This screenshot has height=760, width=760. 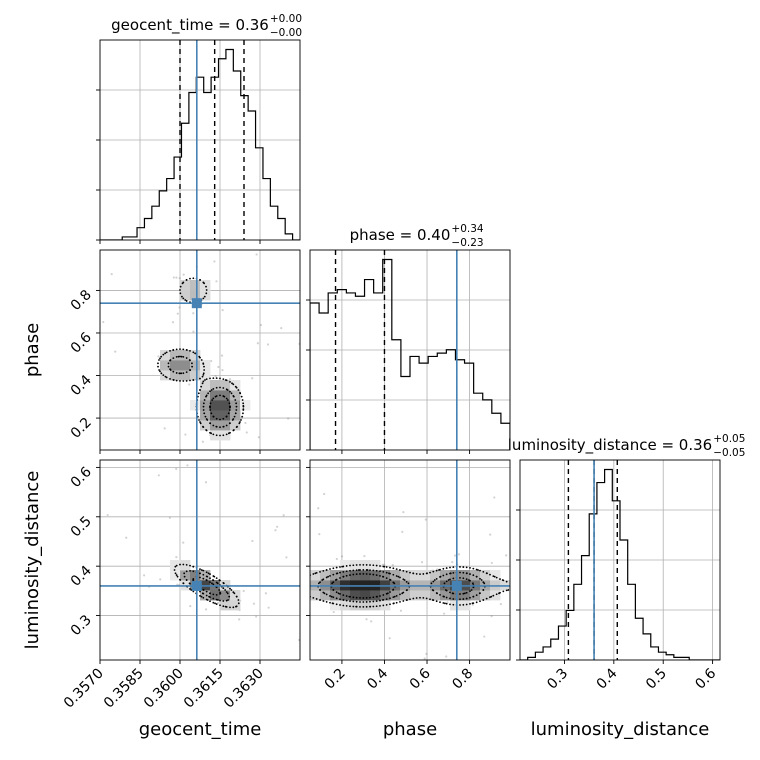 I want to click on y-tick-label: 0.5, so click(x=81, y=526).